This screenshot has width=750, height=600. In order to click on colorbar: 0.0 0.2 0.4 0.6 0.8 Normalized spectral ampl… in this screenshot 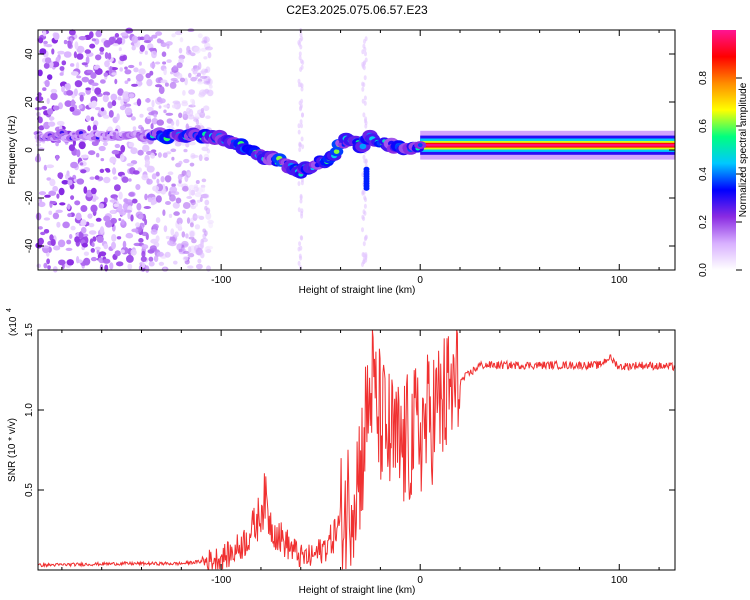, I will do `click(723, 153)`.